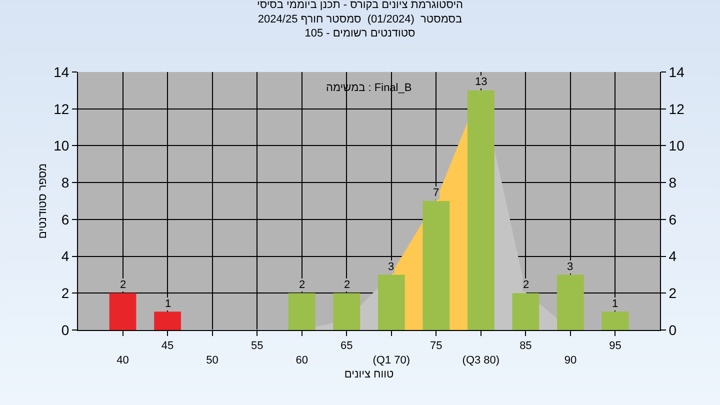 The width and height of the screenshot is (720, 405). Describe the element at coordinates (62, 72) in the screenshot. I see `y-tick-label: 14` at that location.